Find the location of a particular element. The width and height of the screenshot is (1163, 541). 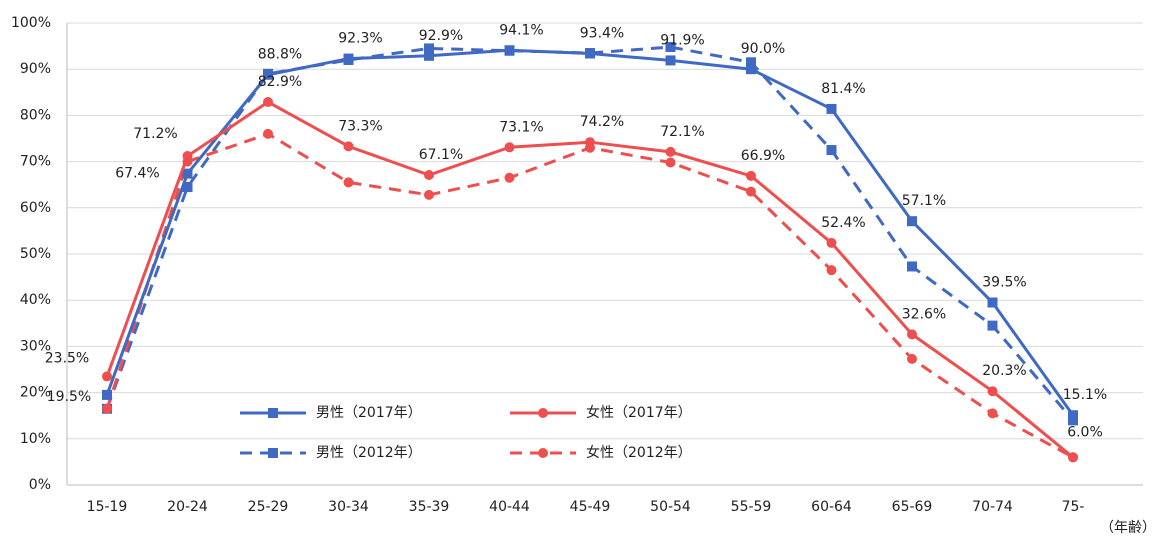

legend-label: 男性（2017年） is located at coordinates (369, 413).